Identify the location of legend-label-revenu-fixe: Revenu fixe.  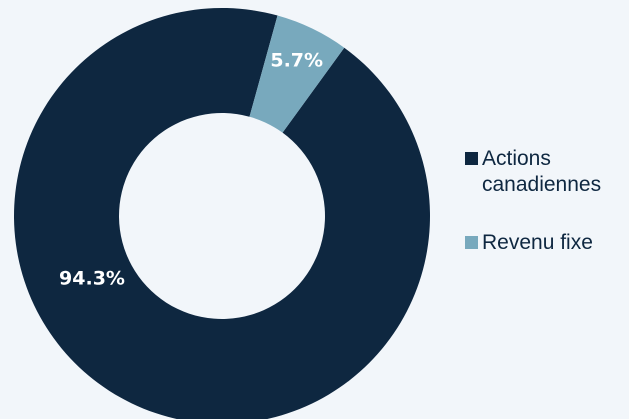
(537, 242).